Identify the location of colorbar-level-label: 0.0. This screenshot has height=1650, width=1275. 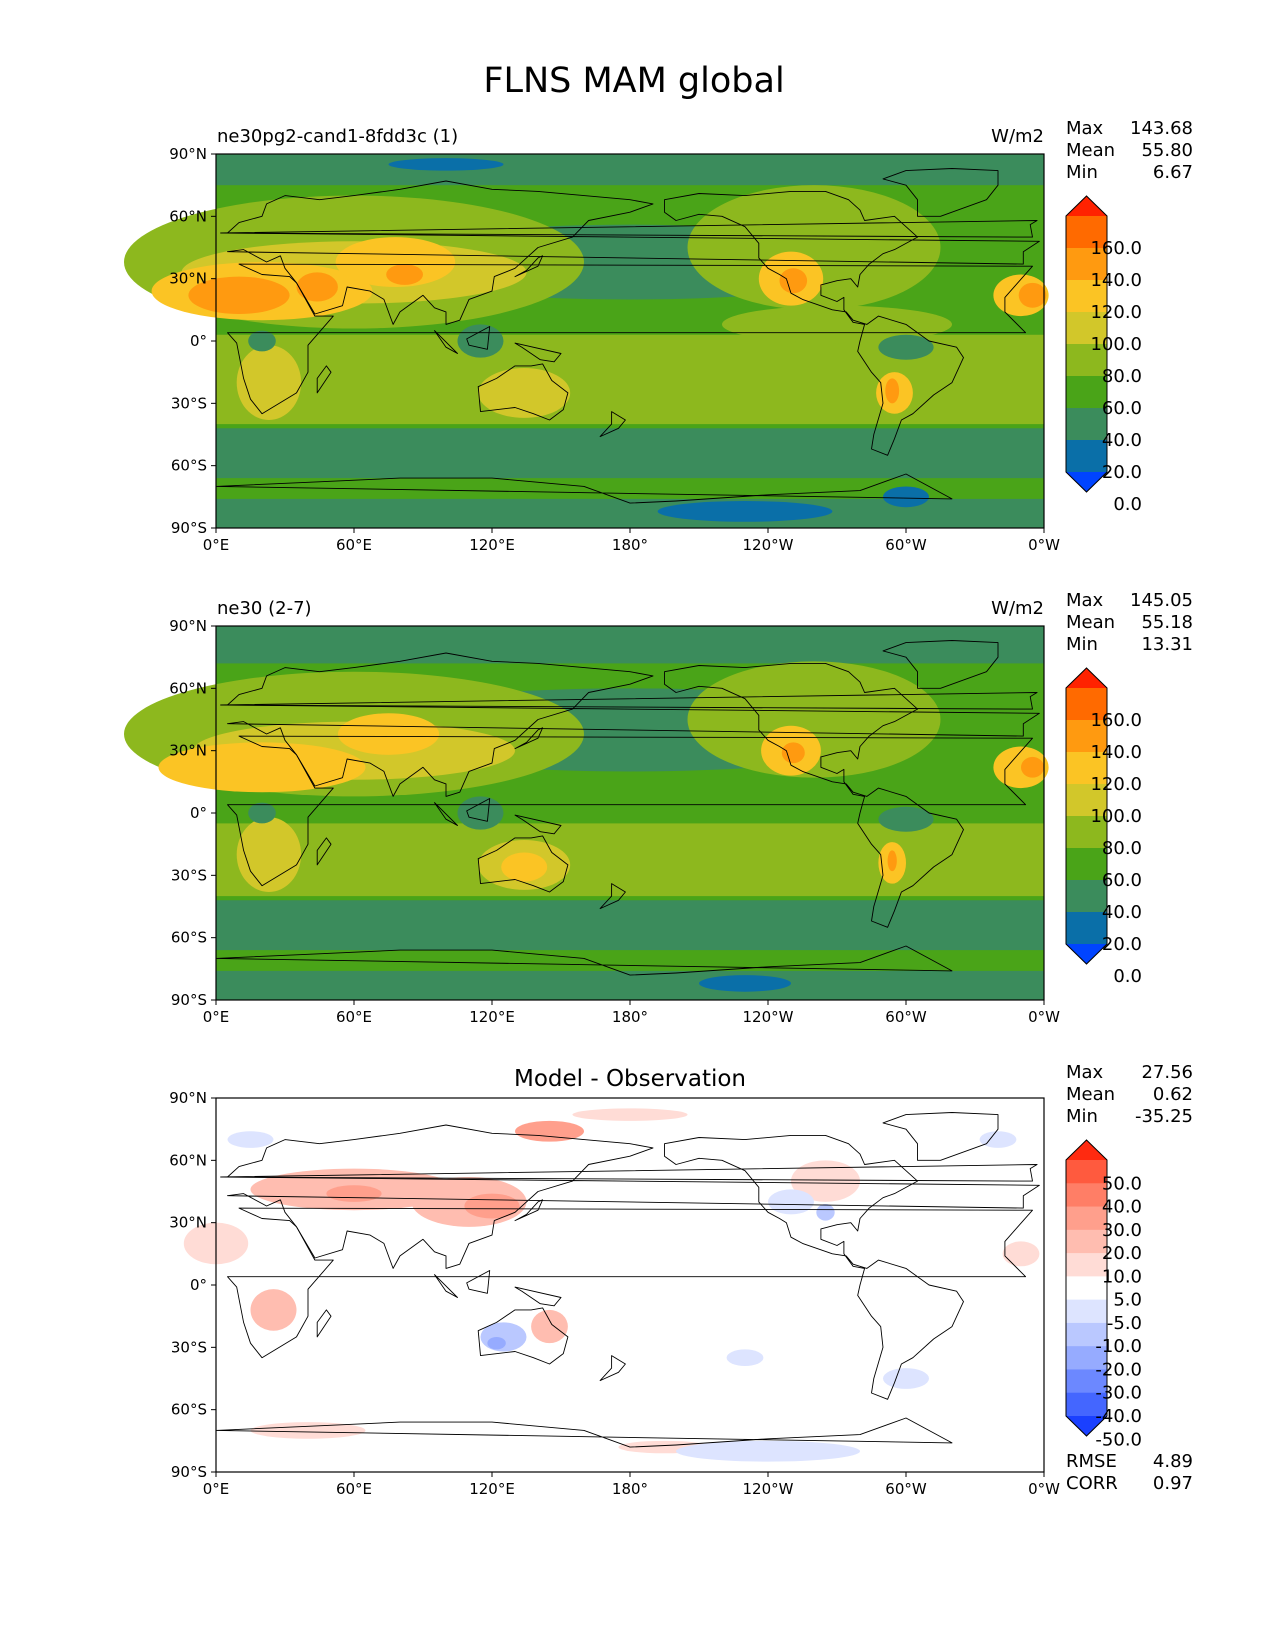
(1127, 504).